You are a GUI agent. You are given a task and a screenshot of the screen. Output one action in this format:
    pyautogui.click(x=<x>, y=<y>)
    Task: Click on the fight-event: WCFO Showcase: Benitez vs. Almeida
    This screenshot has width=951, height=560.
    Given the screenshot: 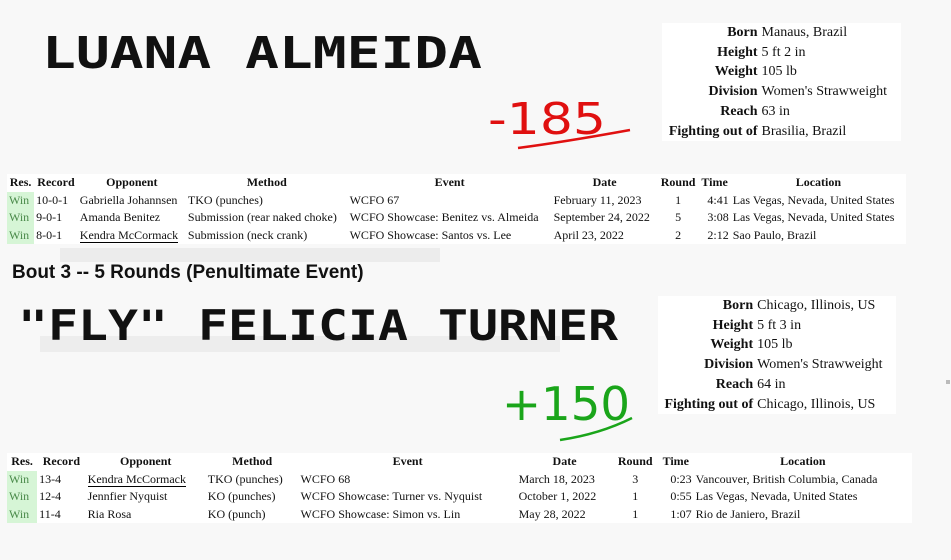 What is the action you would take?
    pyautogui.click(x=444, y=217)
    